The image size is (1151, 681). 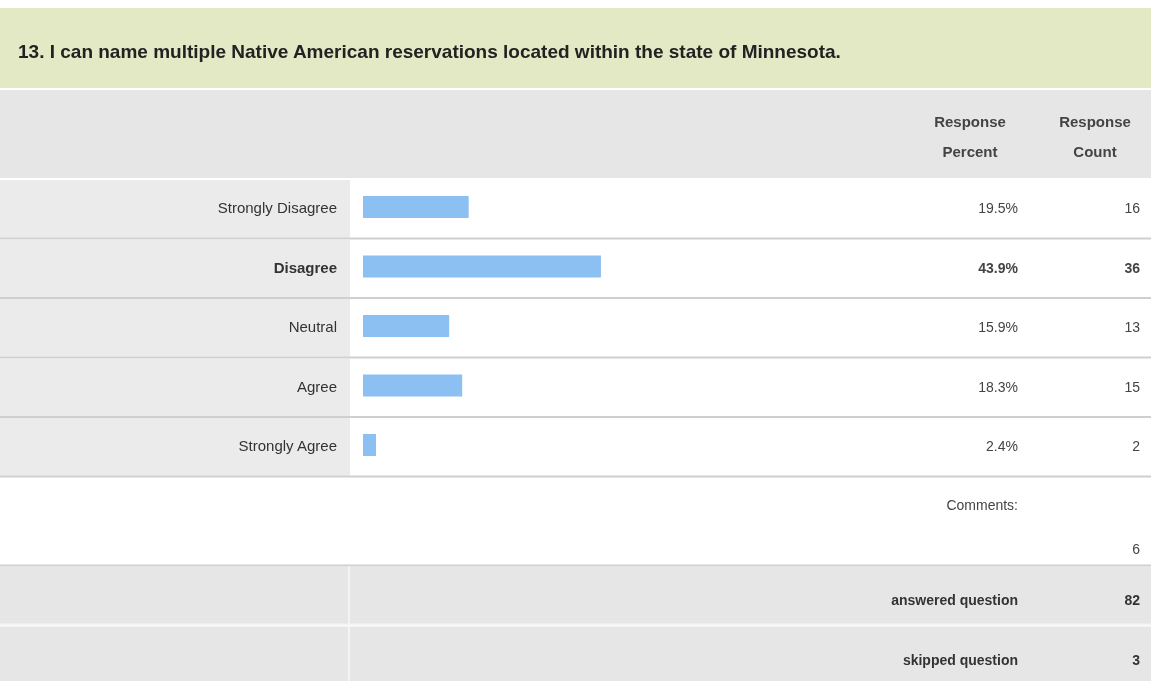 I want to click on text: 2, so click(x=1136, y=446).